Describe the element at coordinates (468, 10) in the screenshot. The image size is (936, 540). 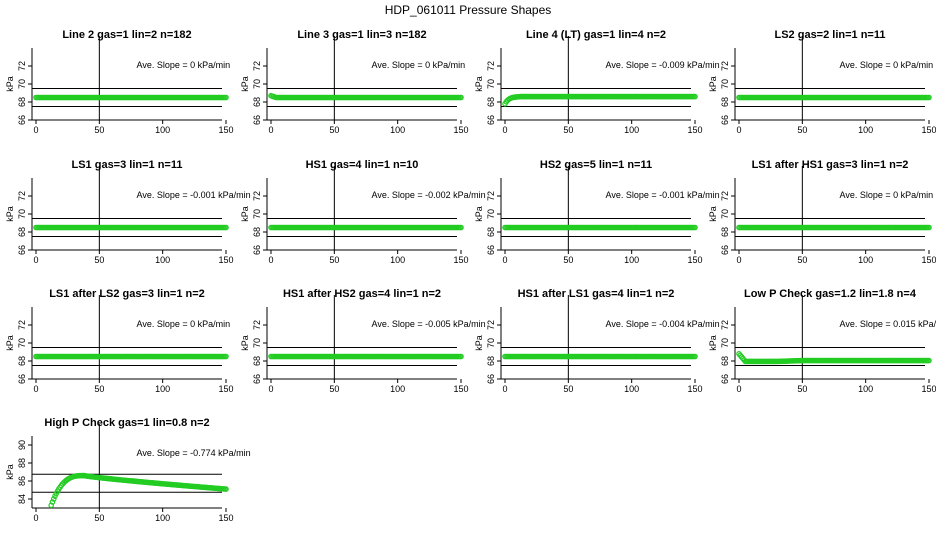
I see `main-title: HDP_061011 Pressure Shapes` at that location.